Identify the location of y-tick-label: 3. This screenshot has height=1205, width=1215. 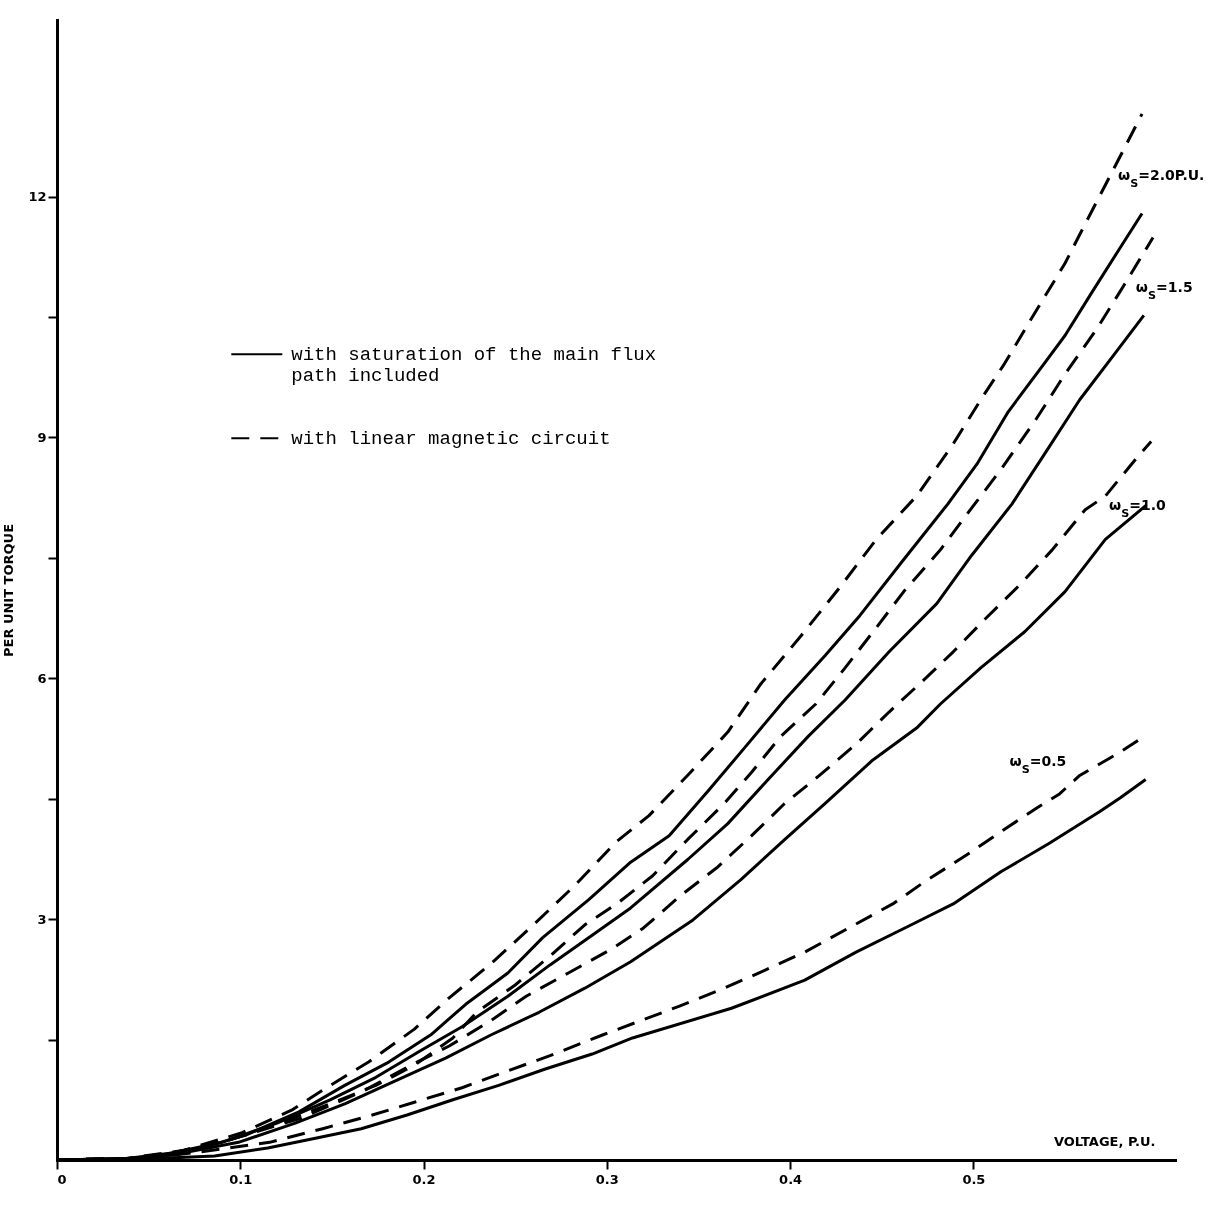
(42, 919).